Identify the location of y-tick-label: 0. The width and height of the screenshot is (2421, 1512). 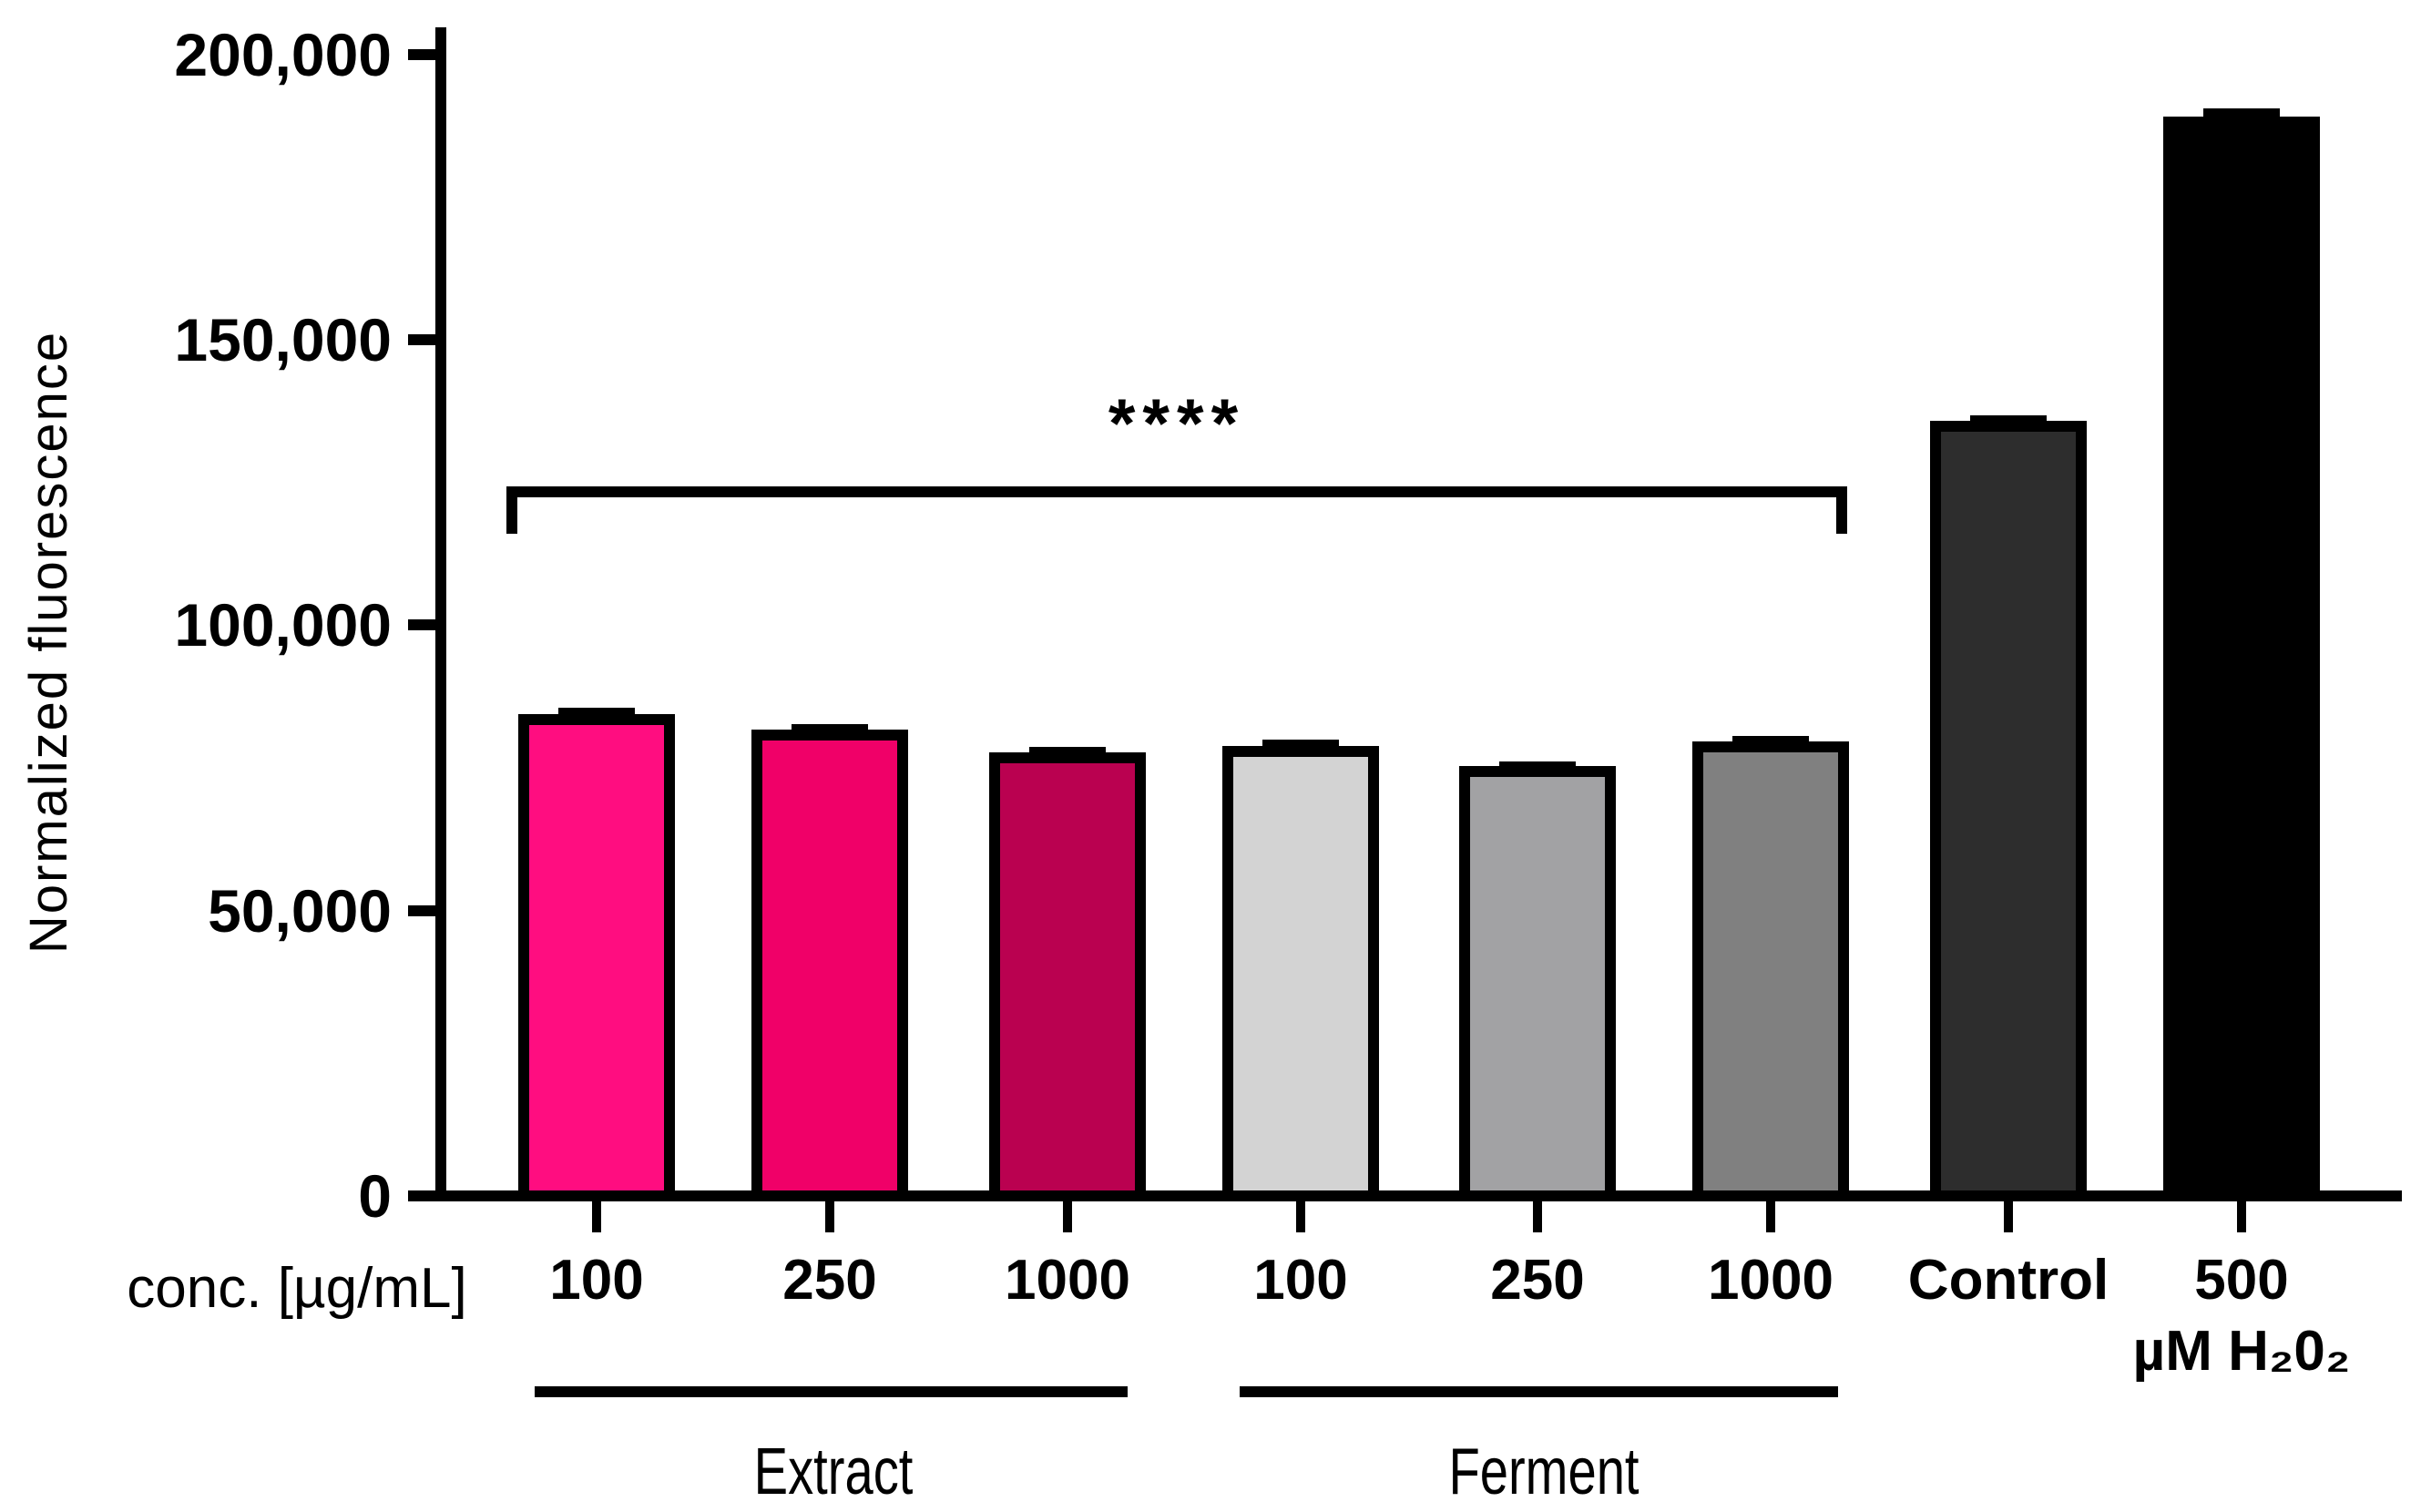
(375, 1196).